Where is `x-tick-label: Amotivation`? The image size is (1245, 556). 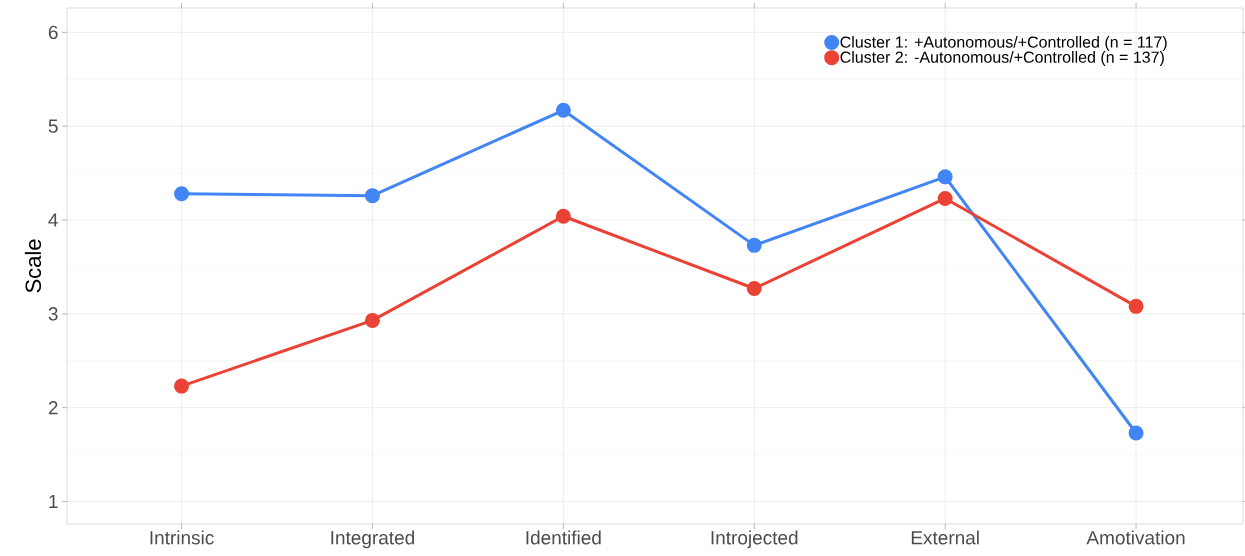
x-tick-label: Amotivation is located at coordinates (1135, 537).